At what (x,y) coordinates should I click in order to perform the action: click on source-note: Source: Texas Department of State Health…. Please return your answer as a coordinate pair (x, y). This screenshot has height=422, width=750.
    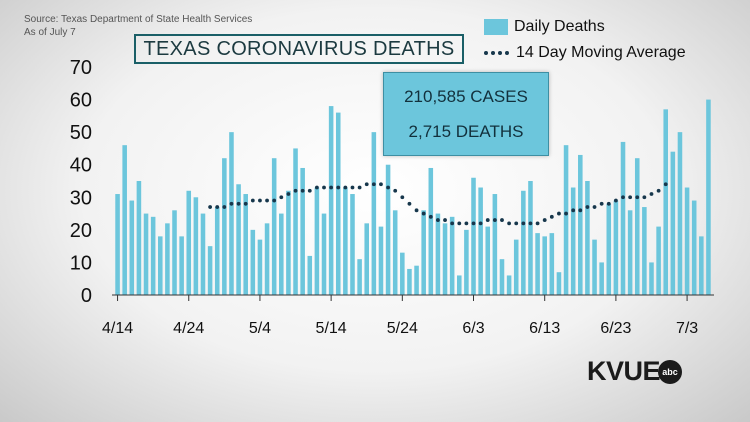
    Looking at the image, I should click on (138, 26).